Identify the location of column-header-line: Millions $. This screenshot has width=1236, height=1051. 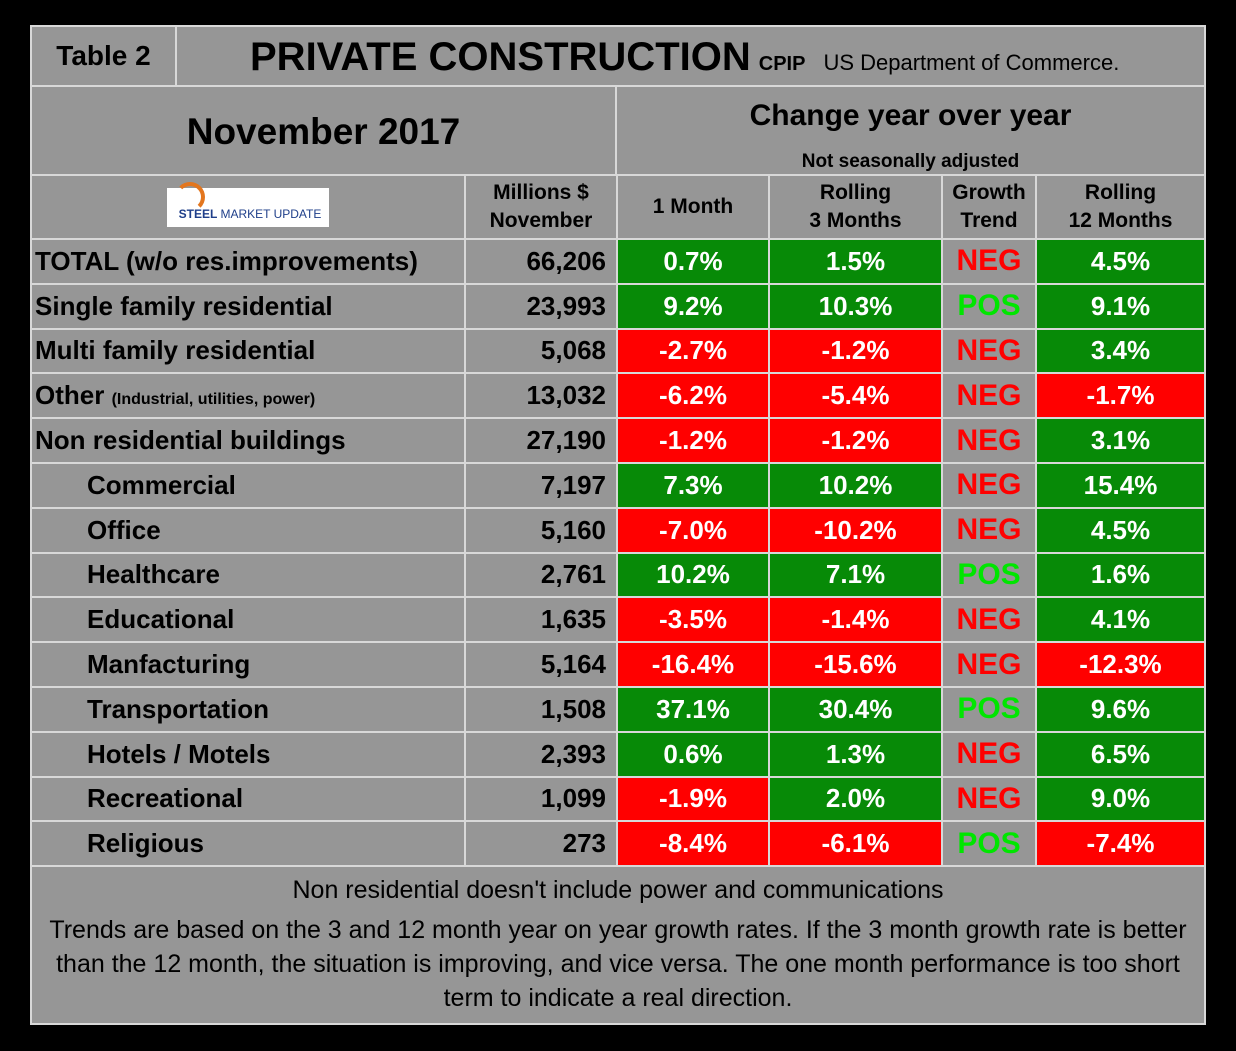
(541, 192).